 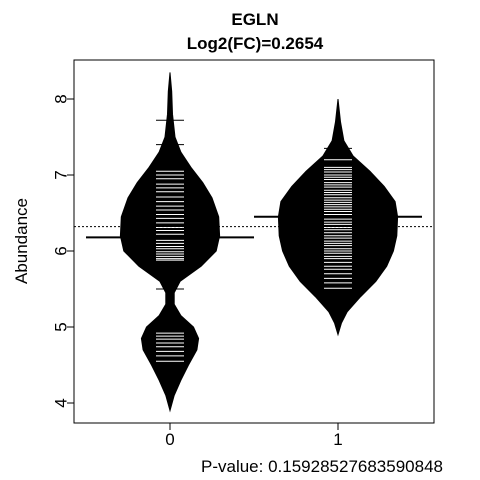 I want to click on chart-subtitle: Log2(FC)=0.2654, so click(x=255, y=43).